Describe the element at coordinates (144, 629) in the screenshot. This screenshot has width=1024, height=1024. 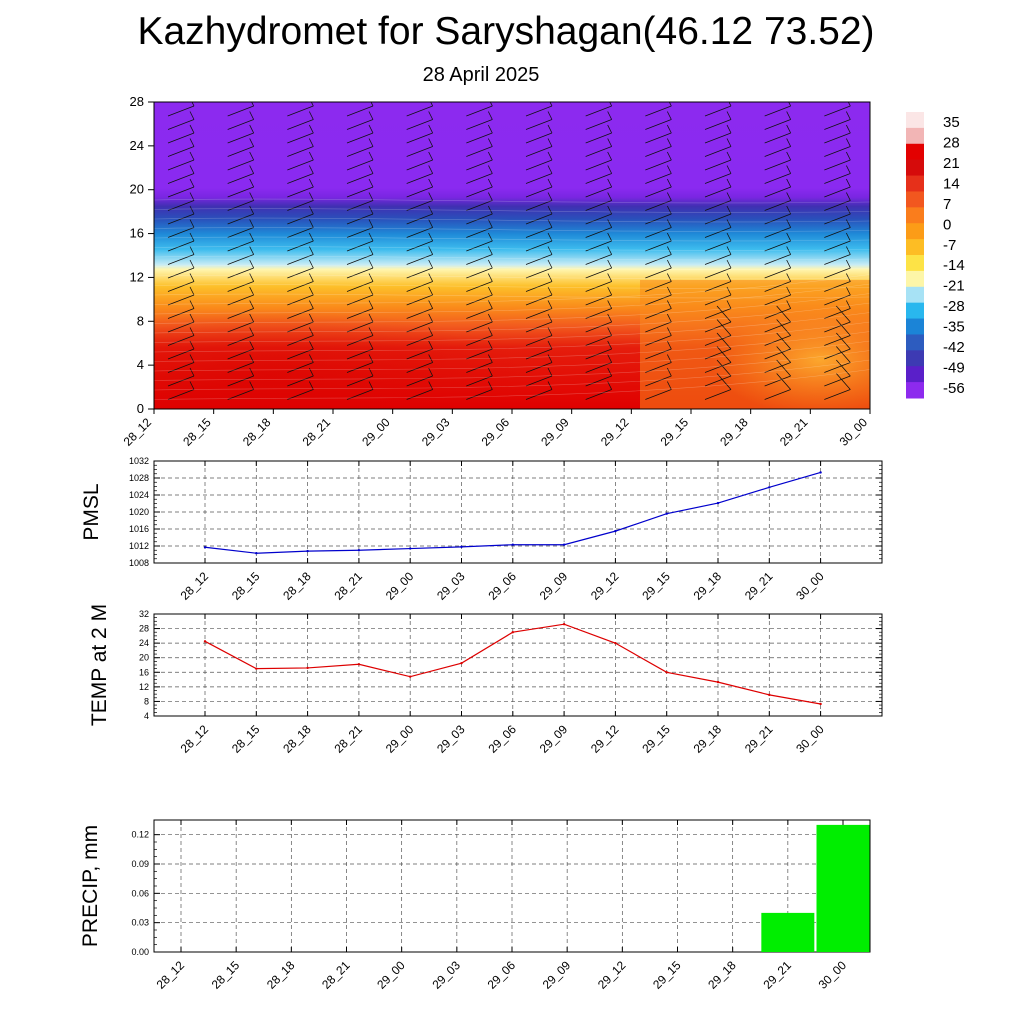
I see `temp-y-tick-label: 28` at that location.